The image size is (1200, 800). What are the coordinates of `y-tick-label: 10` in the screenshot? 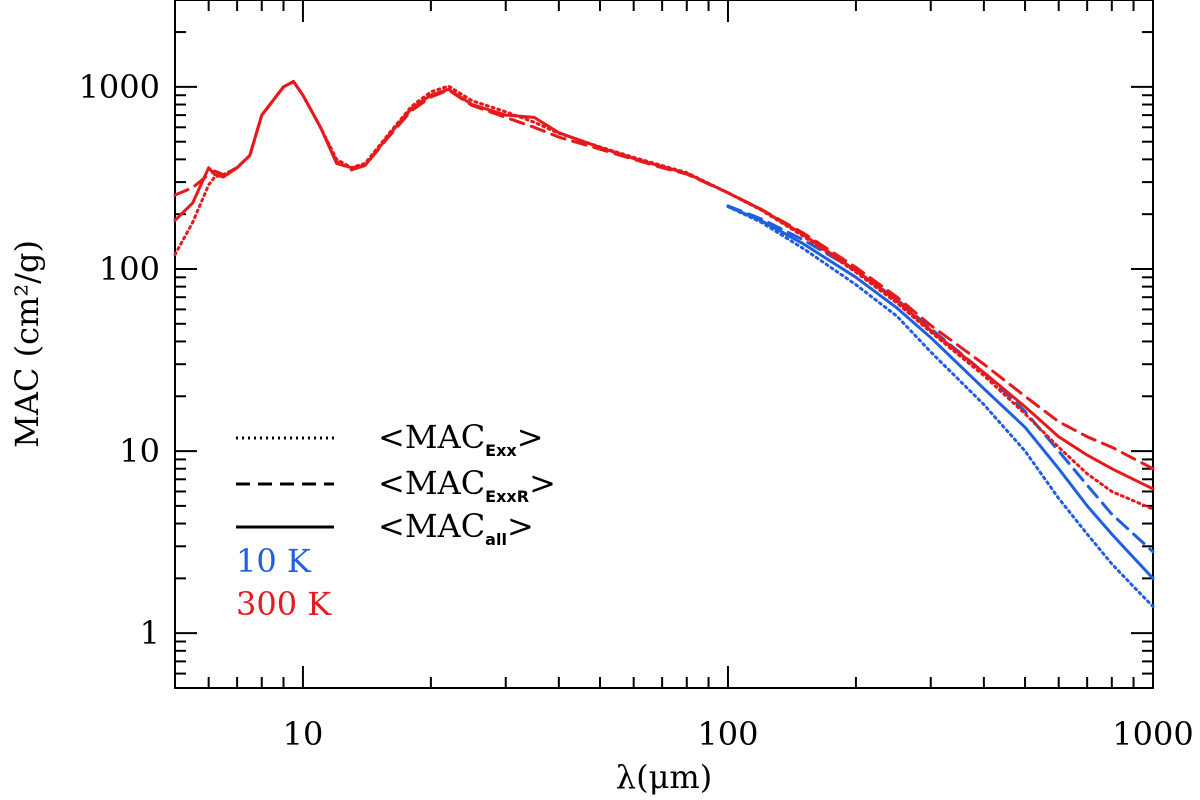 It's located at (139, 451).